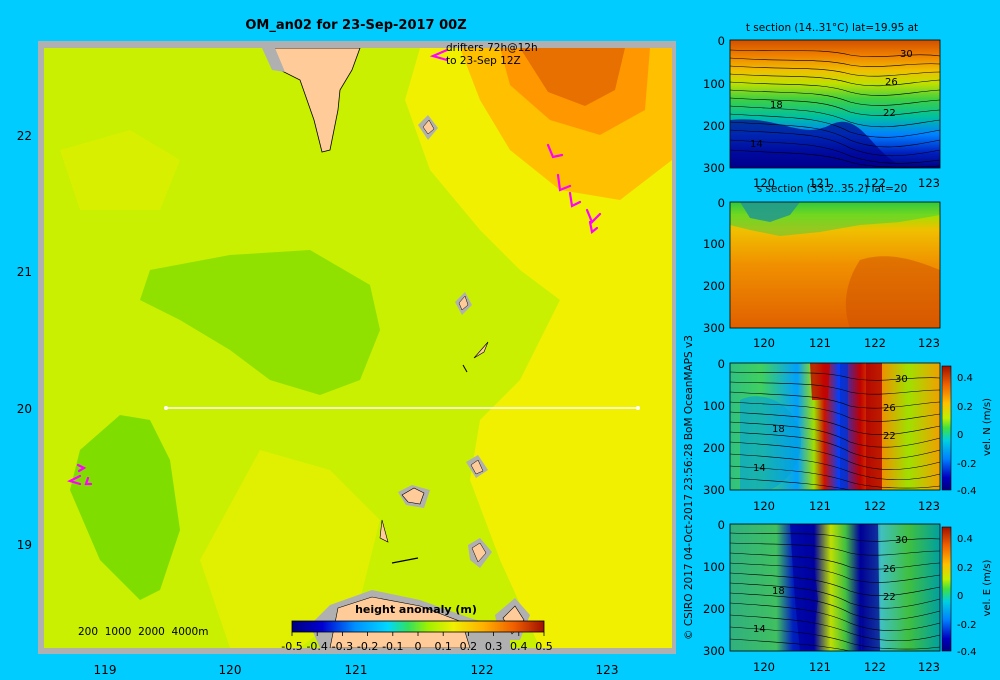  I want to click on colorbar-tick: 0.1, so click(443, 646).